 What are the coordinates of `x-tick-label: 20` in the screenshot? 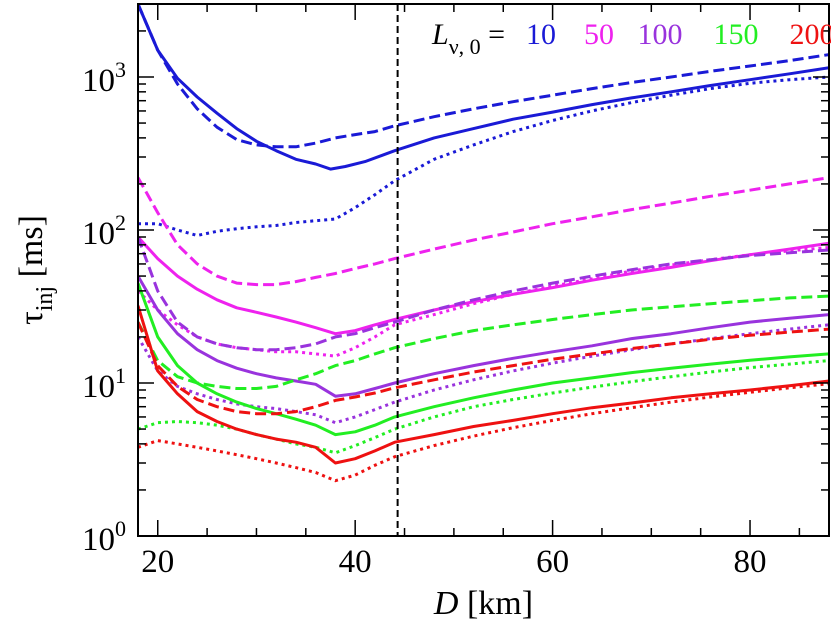 It's located at (157, 562).